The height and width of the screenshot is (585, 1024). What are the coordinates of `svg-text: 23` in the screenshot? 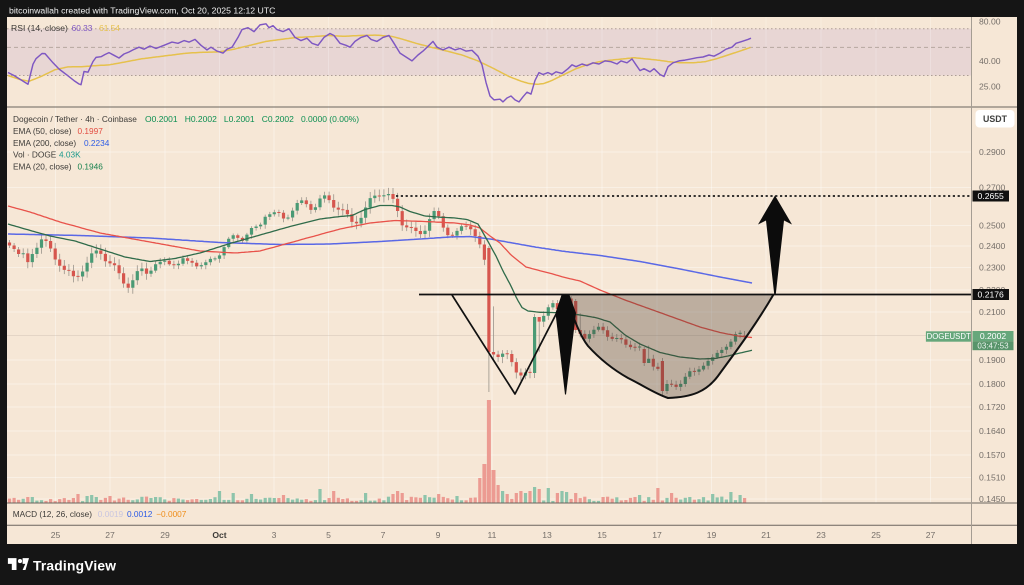 It's located at (821, 535).